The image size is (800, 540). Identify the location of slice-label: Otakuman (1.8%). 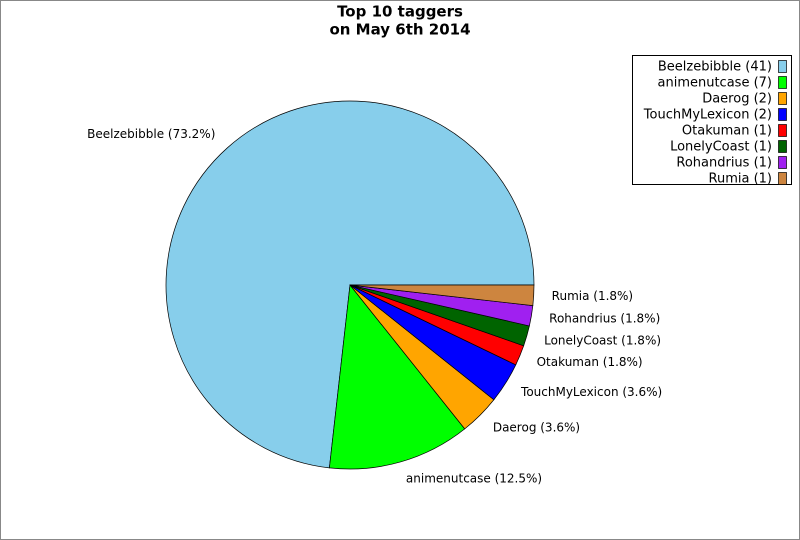
(590, 362).